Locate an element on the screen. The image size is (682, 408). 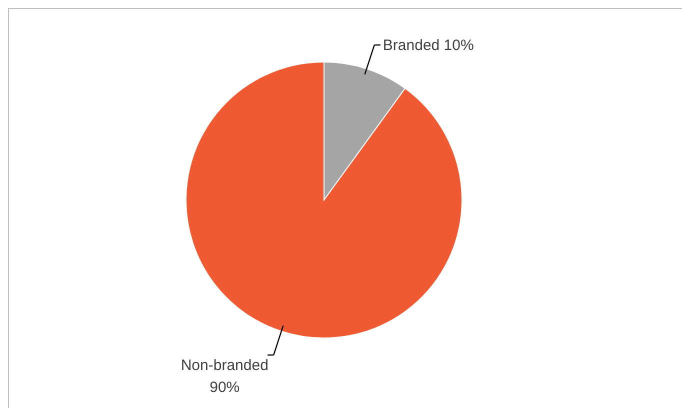
data-label: 90% is located at coordinates (225, 387).